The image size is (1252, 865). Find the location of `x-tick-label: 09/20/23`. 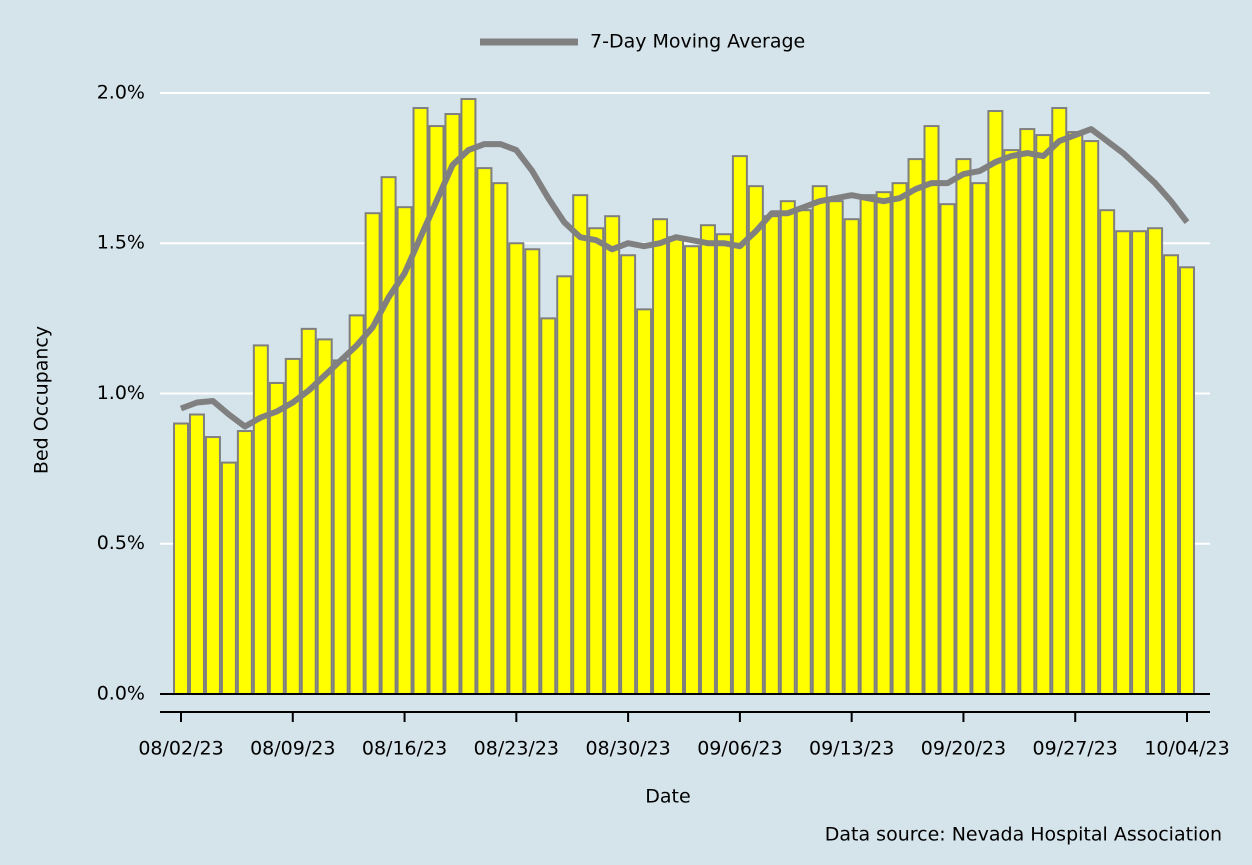

x-tick-label: 09/20/23 is located at coordinates (963, 749).